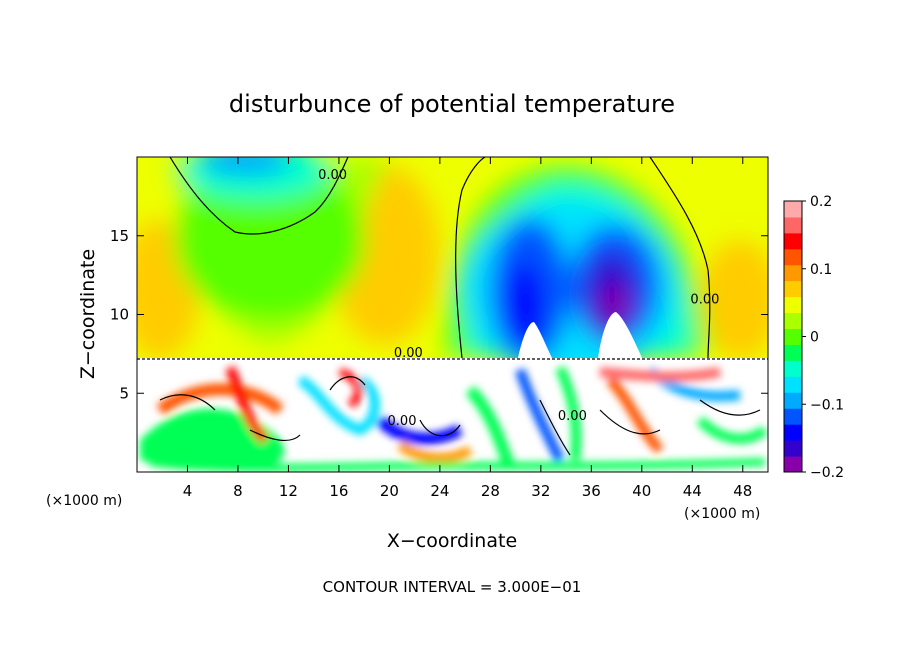 The height and width of the screenshot is (654, 904). What do you see at coordinates (827, 405) in the screenshot?
I see `colorbar-tick-label: −0.1` at bounding box center [827, 405].